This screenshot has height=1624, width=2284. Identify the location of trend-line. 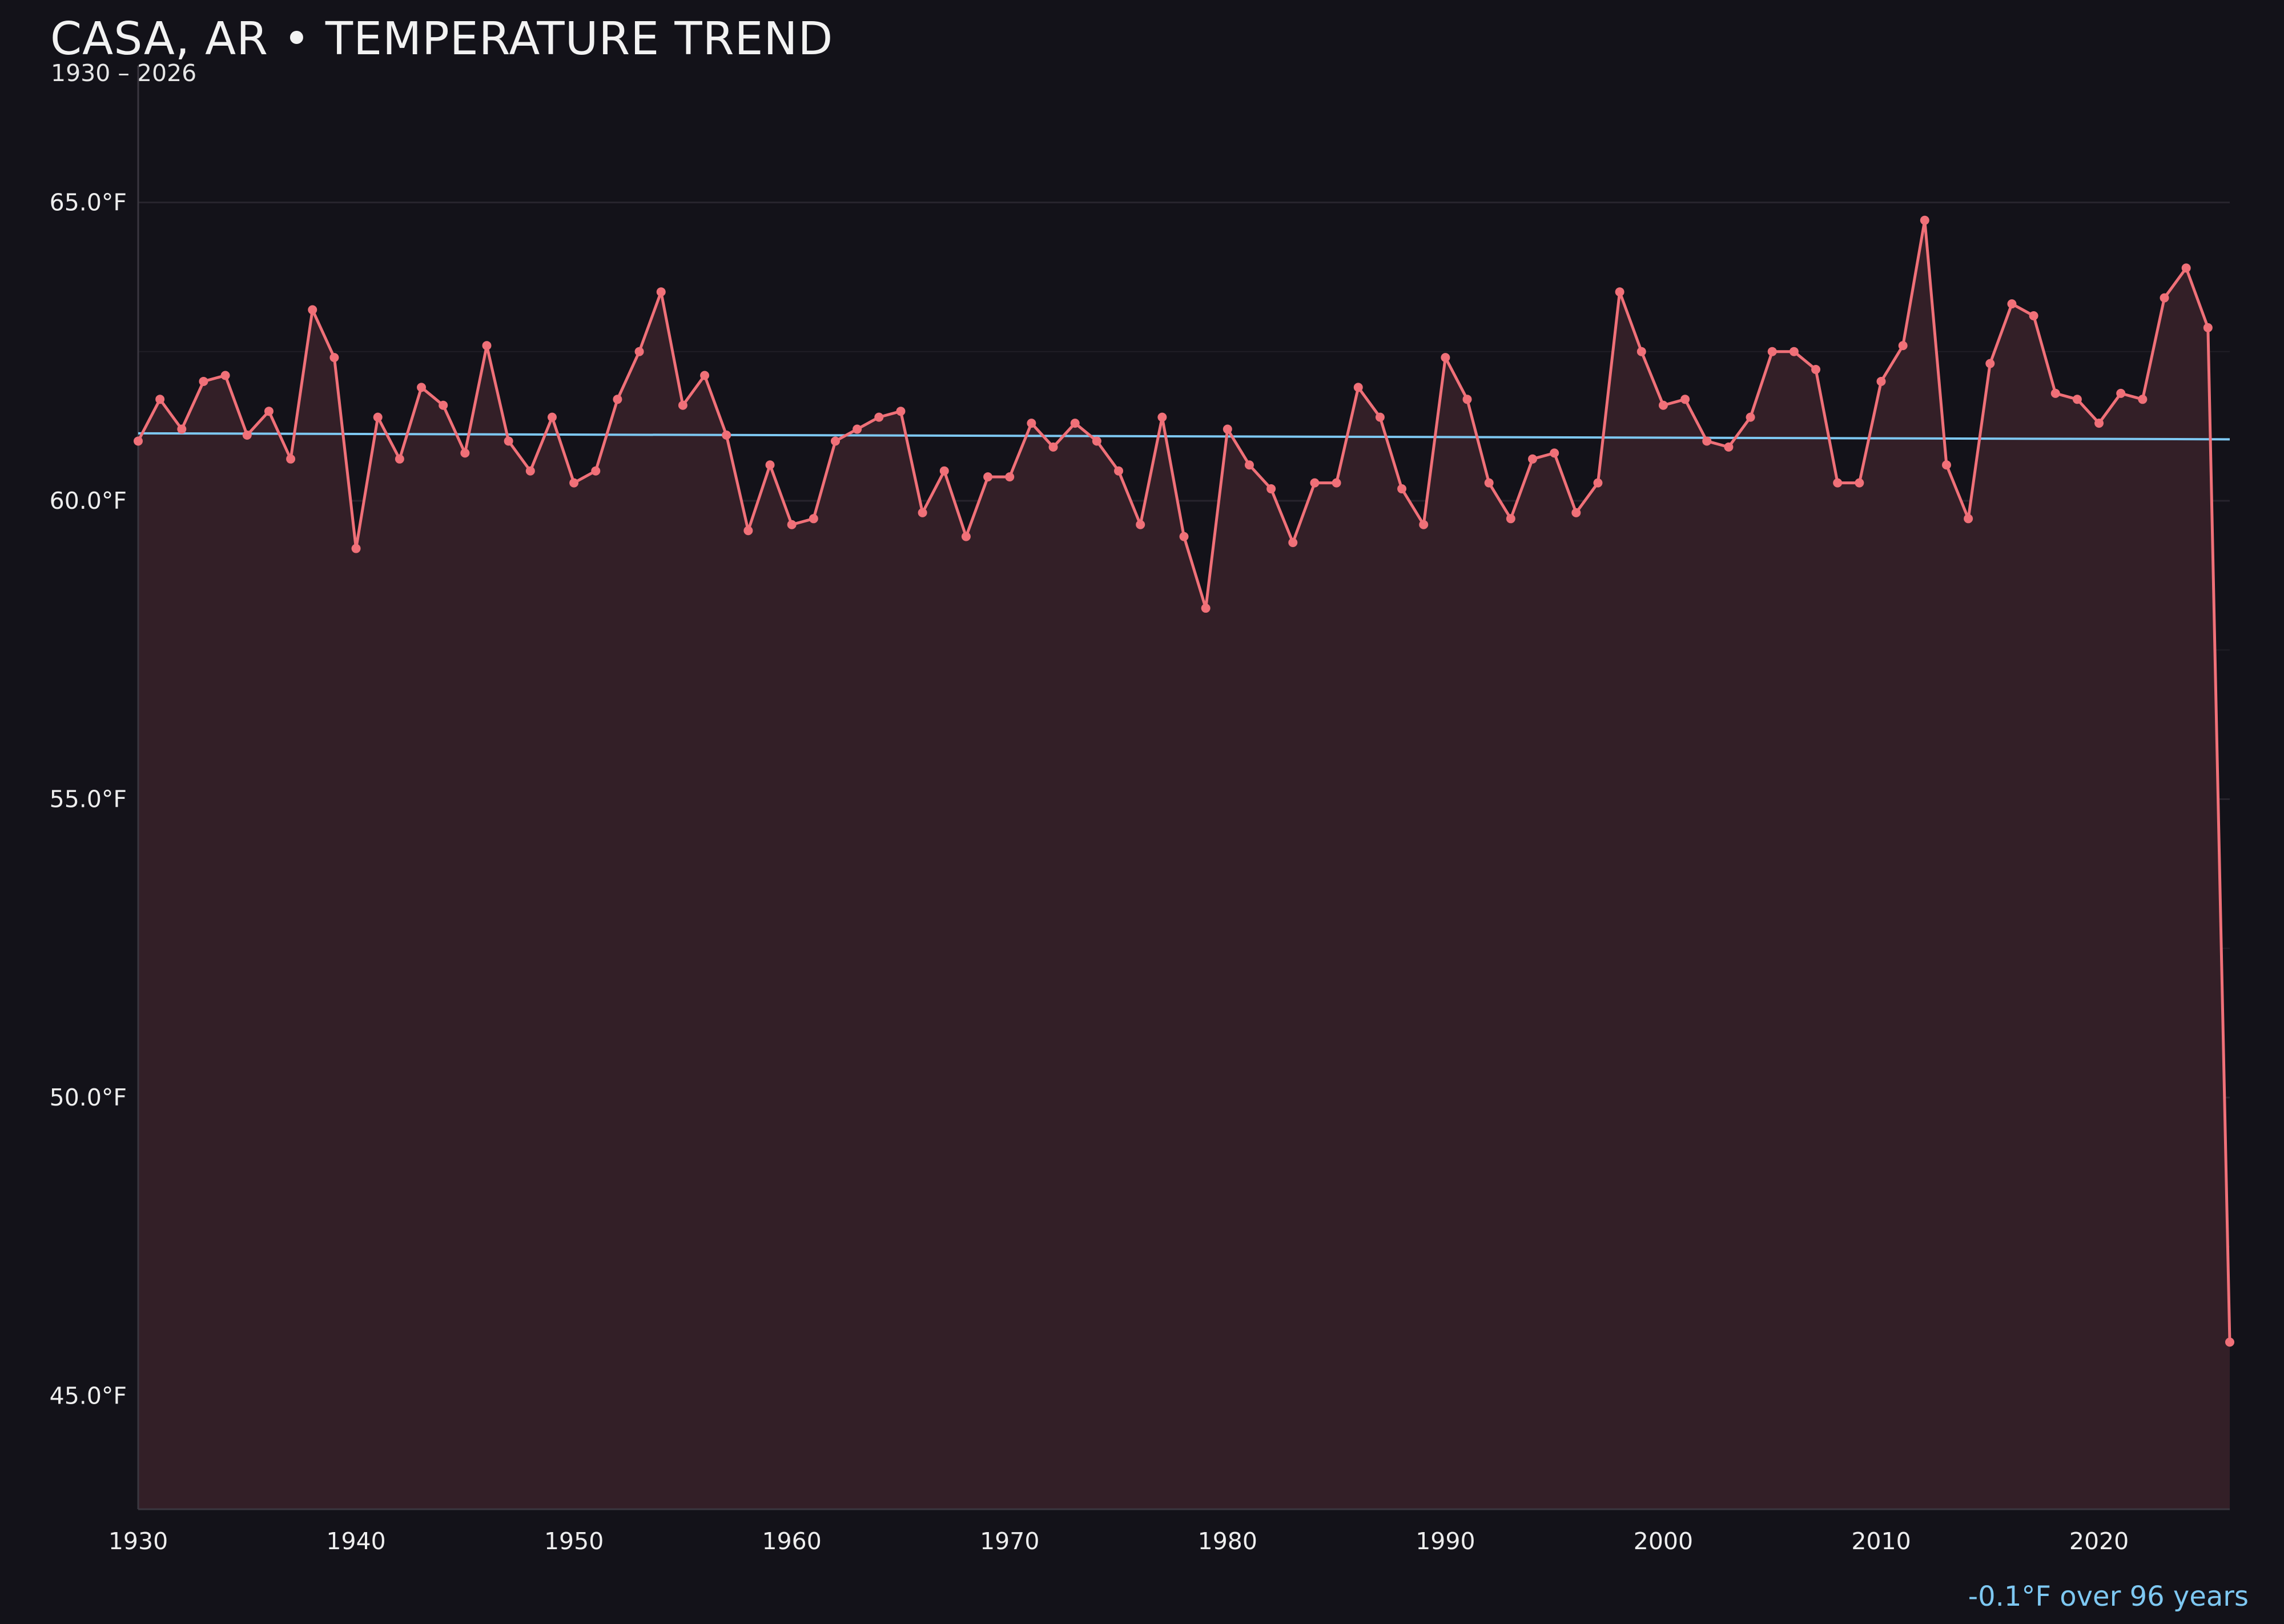
(1184, 436).